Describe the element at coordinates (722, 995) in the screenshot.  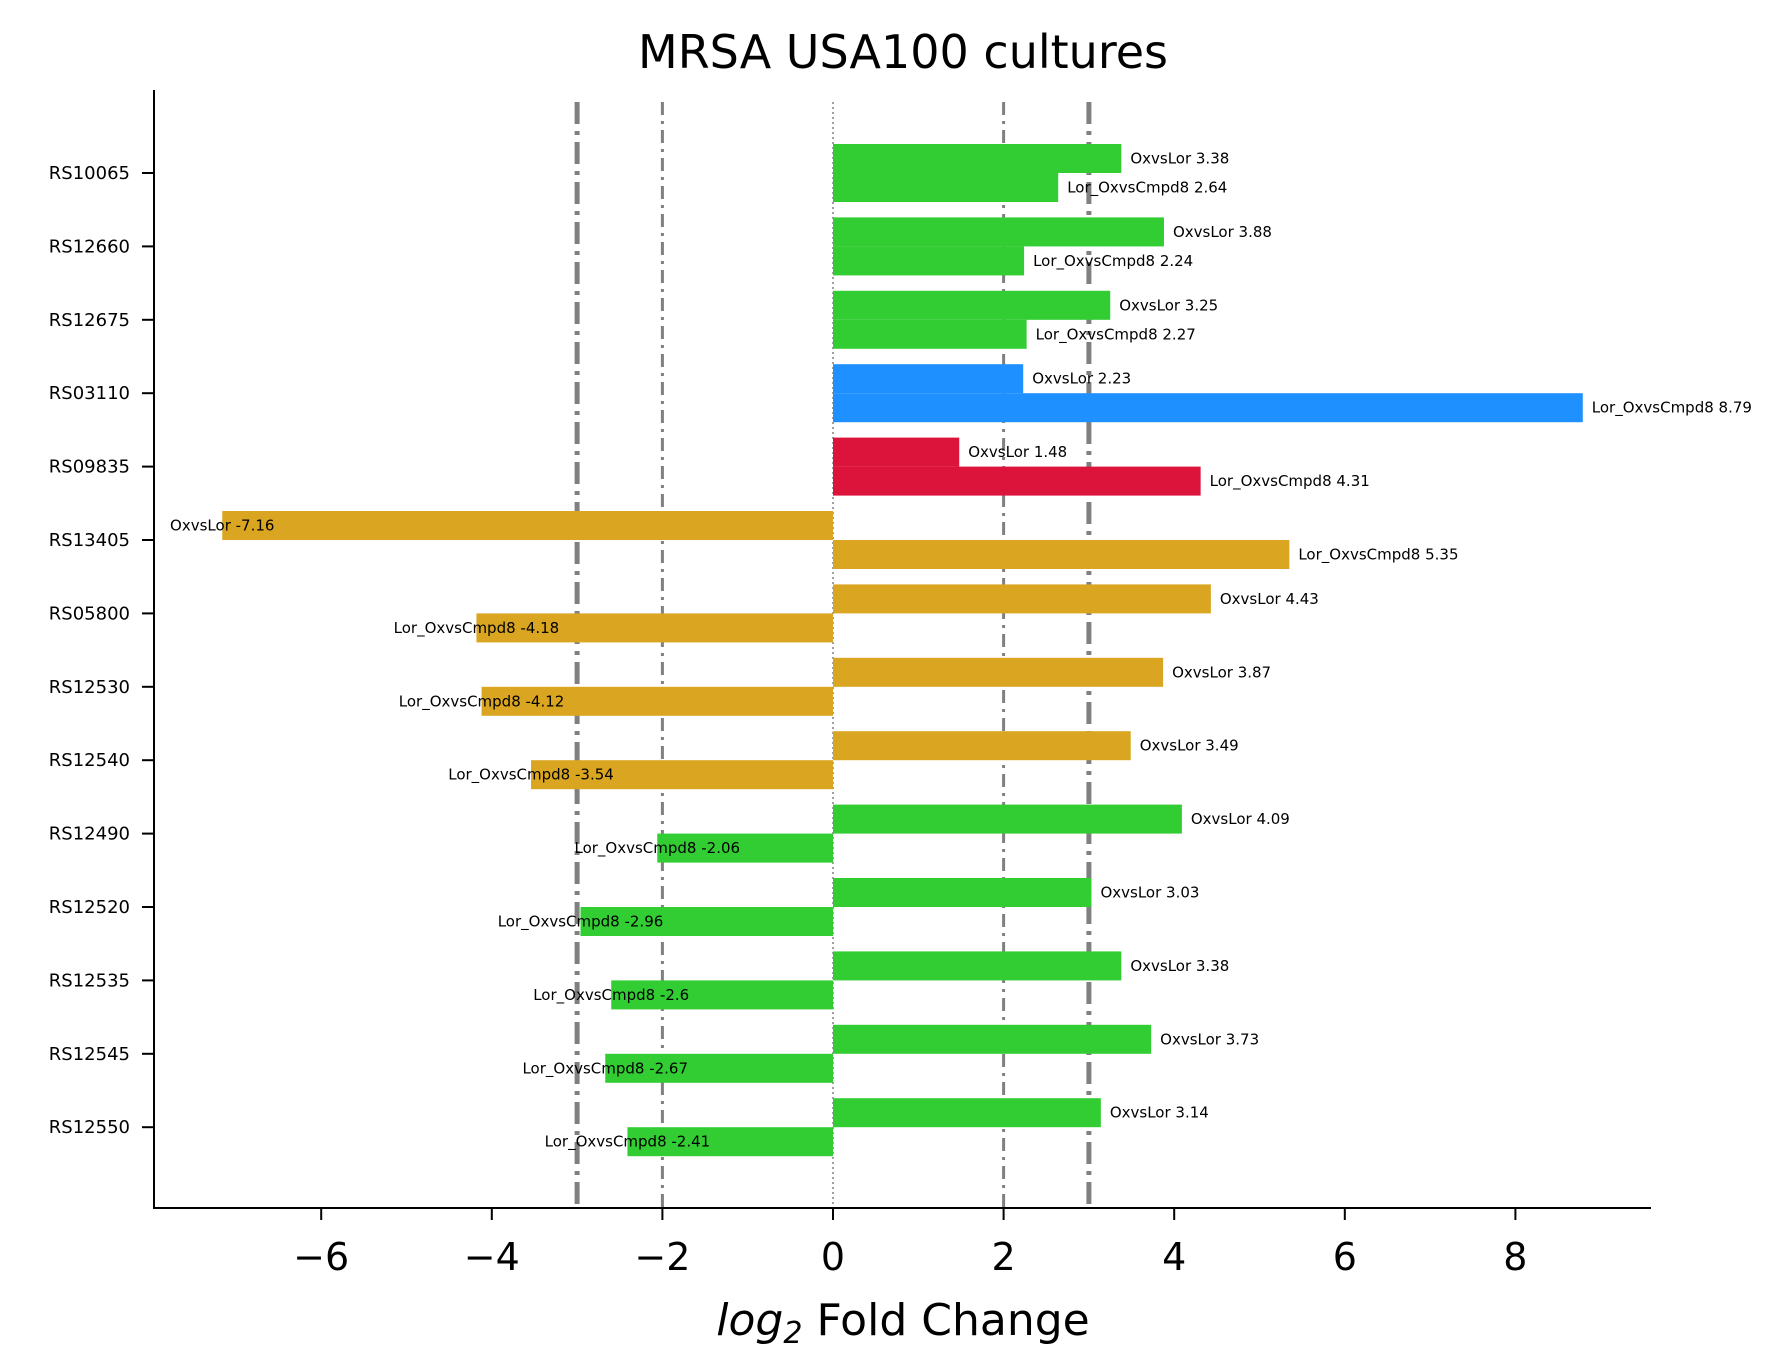
I see `bar-rs12535-lor_oxvscmpd8` at that location.